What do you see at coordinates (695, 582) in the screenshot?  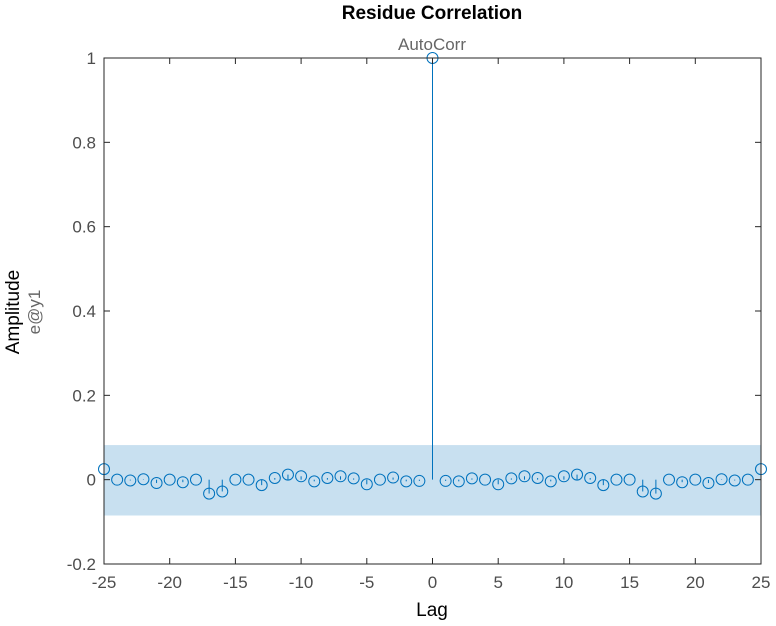 I see `x-tick-label: 20` at bounding box center [695, 582].